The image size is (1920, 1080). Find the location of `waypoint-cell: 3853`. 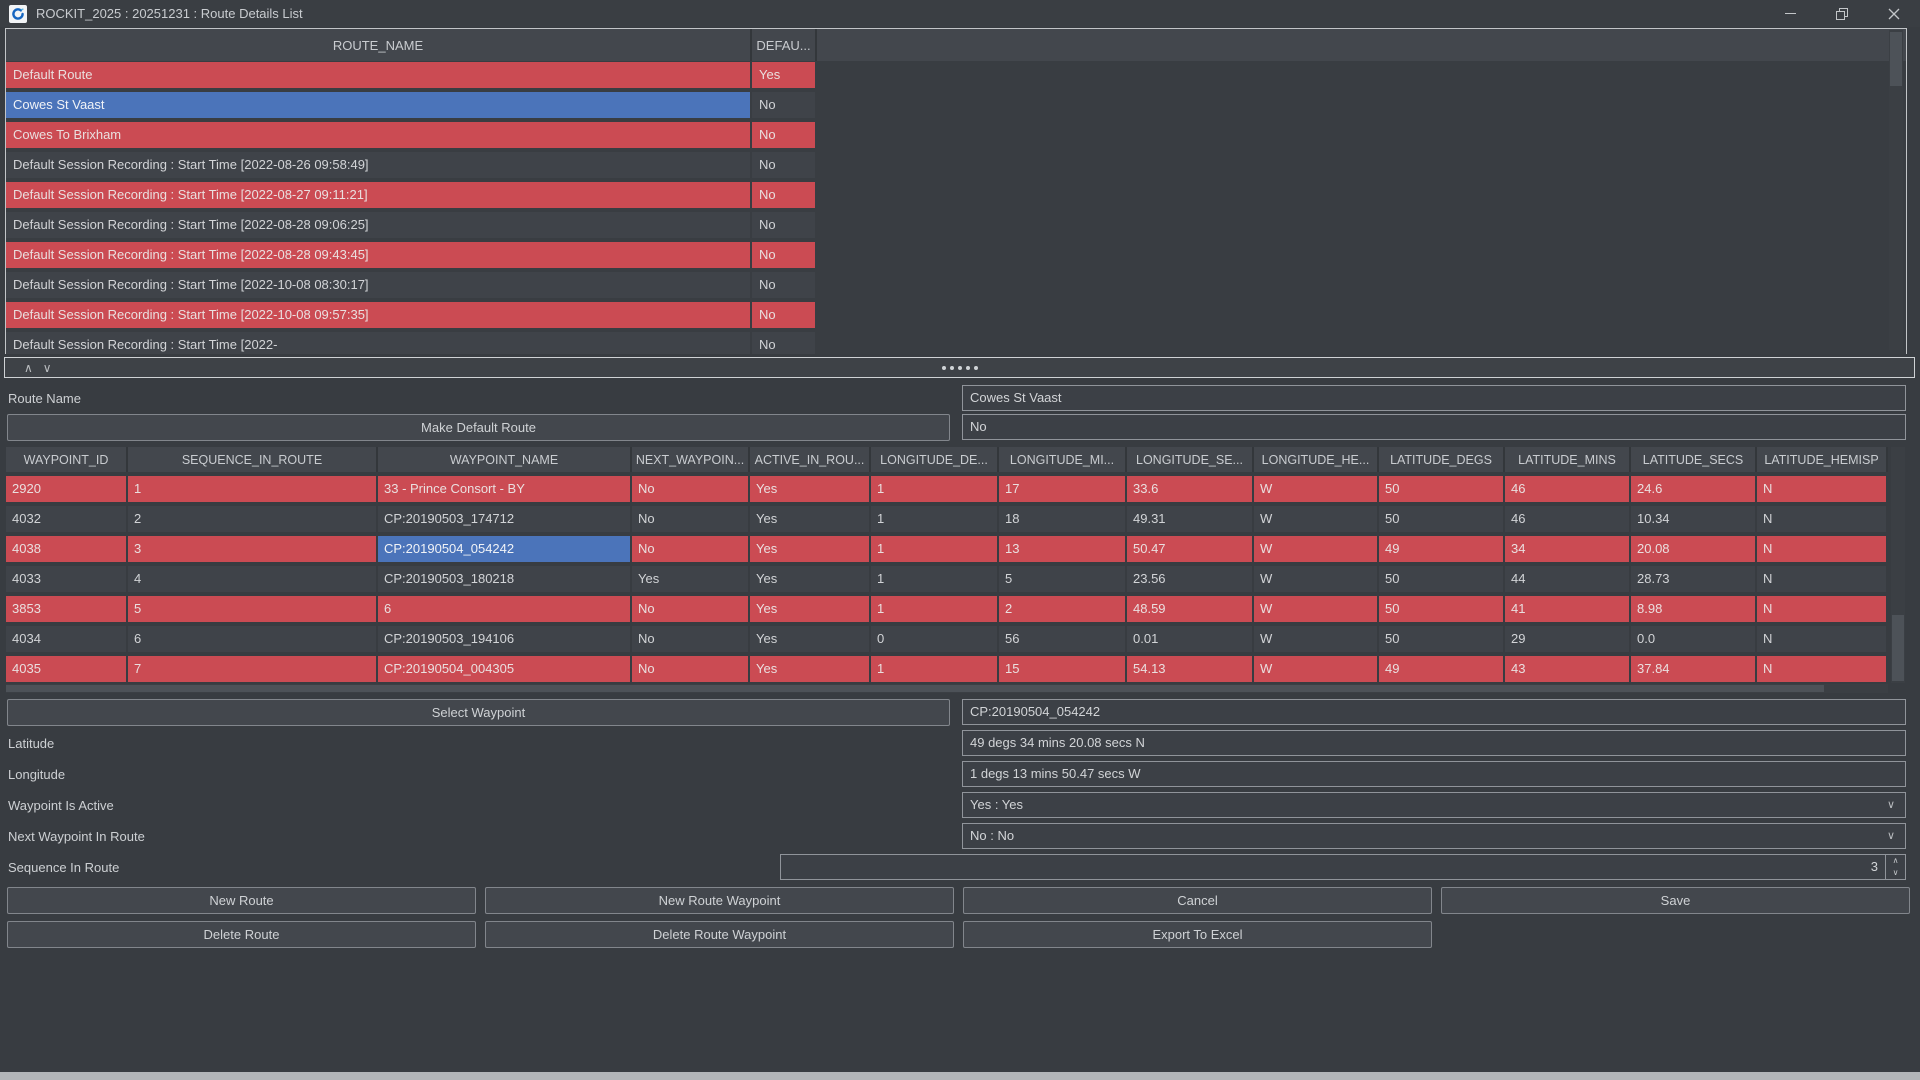

waypoint-cell: 3853 is located at coordinates (67, 609).